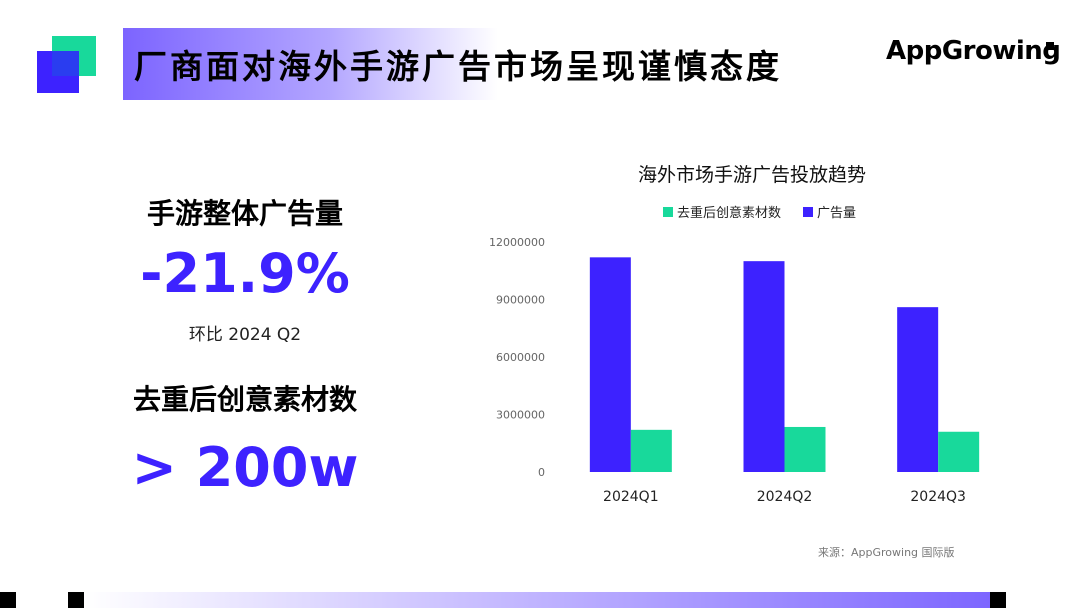  Describe the element at coordinates (836, 213) in the screenshot. I see `legend-label: 广告量` at that location.